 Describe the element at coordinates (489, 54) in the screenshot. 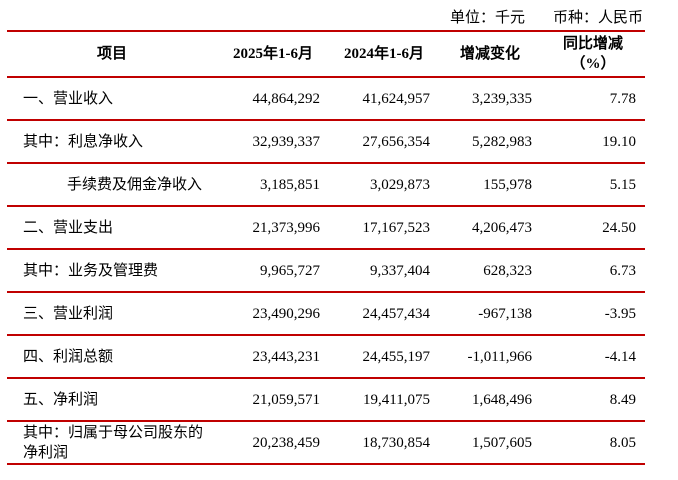

I see `column-header-change: 增减变化` at that location.